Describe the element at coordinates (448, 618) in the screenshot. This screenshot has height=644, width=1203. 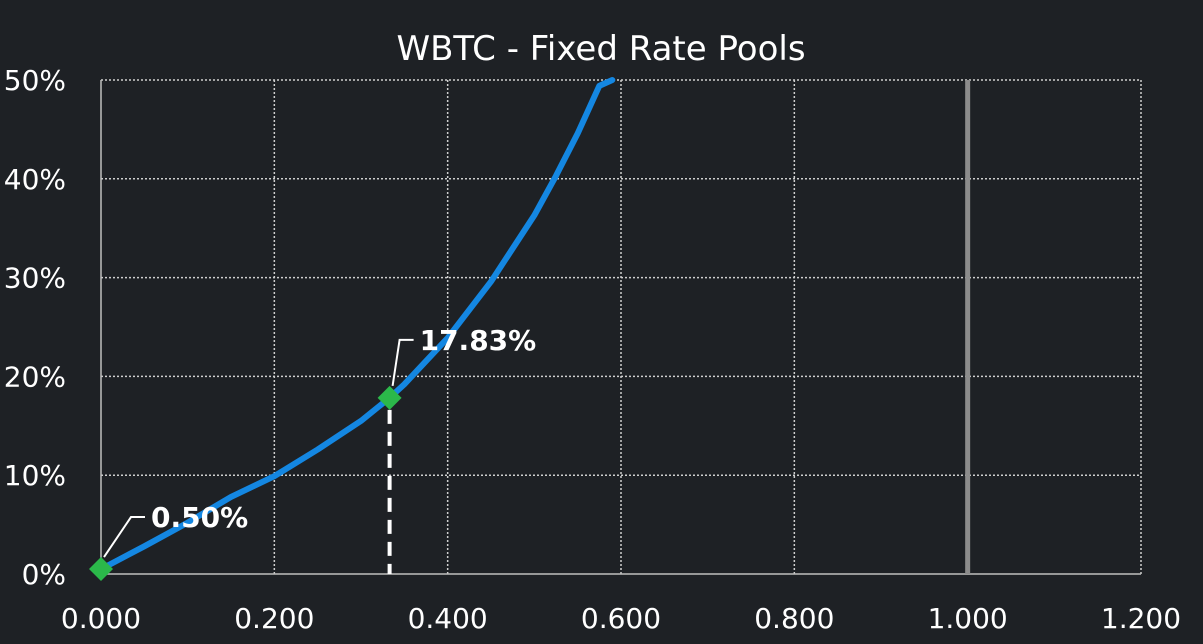
I see `x-tick-label: 0.400` at that location.